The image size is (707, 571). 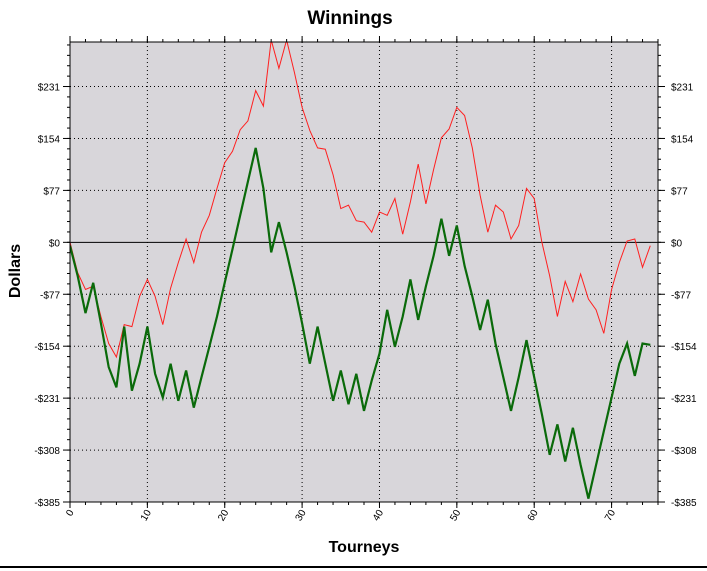 I want to click on y-axis-title: Dollars, so click(x=15, y=271).